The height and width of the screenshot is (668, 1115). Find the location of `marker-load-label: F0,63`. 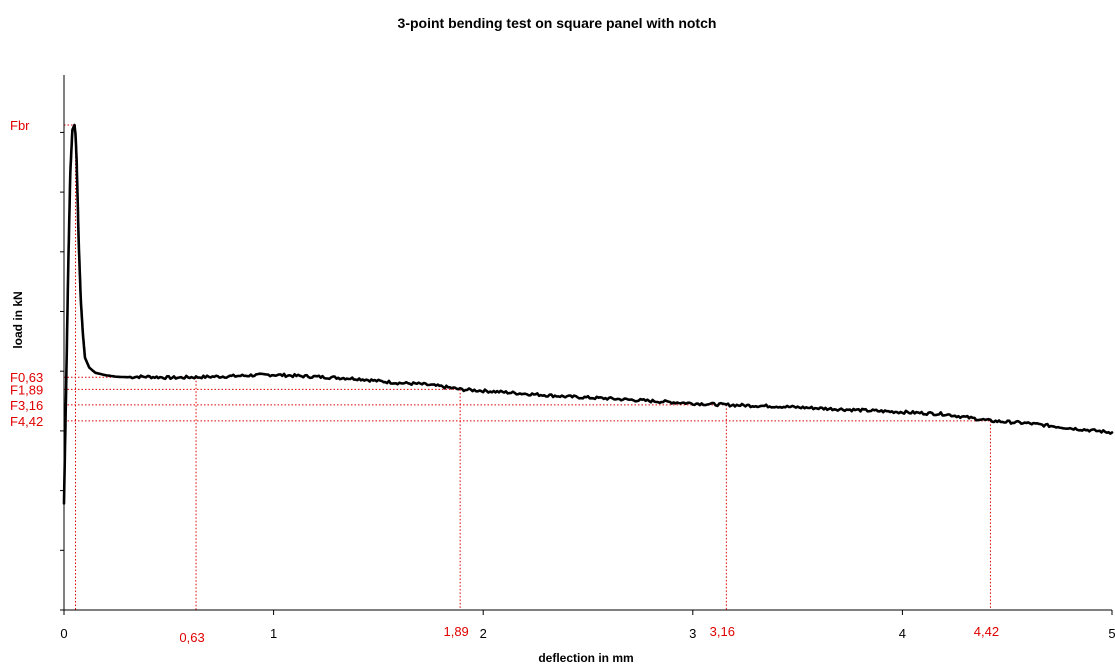

marker-load-label: F0,63 is located at coordinates (26, 377).